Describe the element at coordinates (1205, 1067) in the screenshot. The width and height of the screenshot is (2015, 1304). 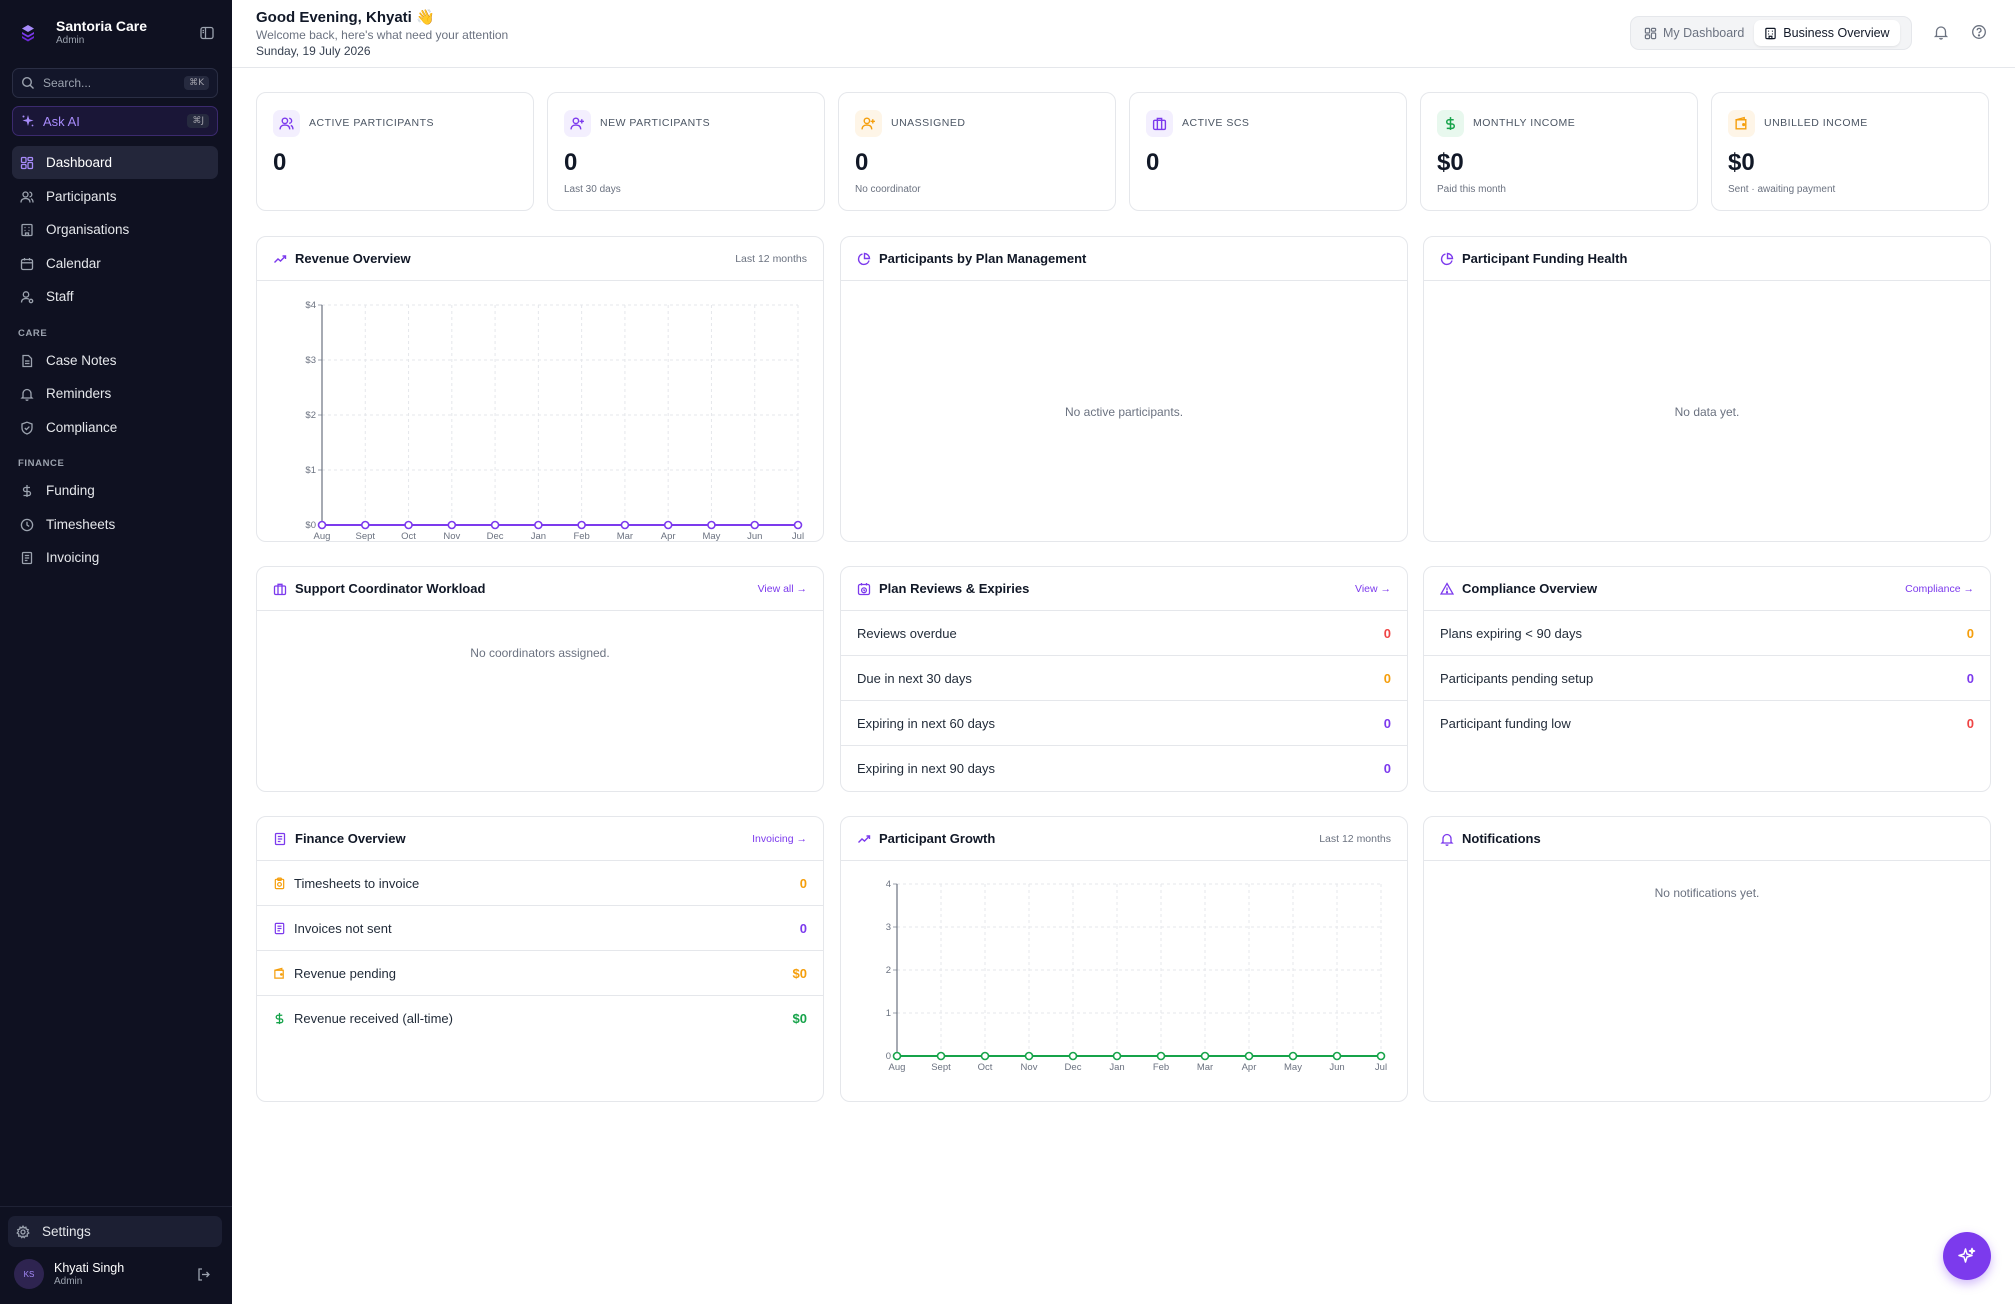
I see `x-tick-label: Mar` at that location.